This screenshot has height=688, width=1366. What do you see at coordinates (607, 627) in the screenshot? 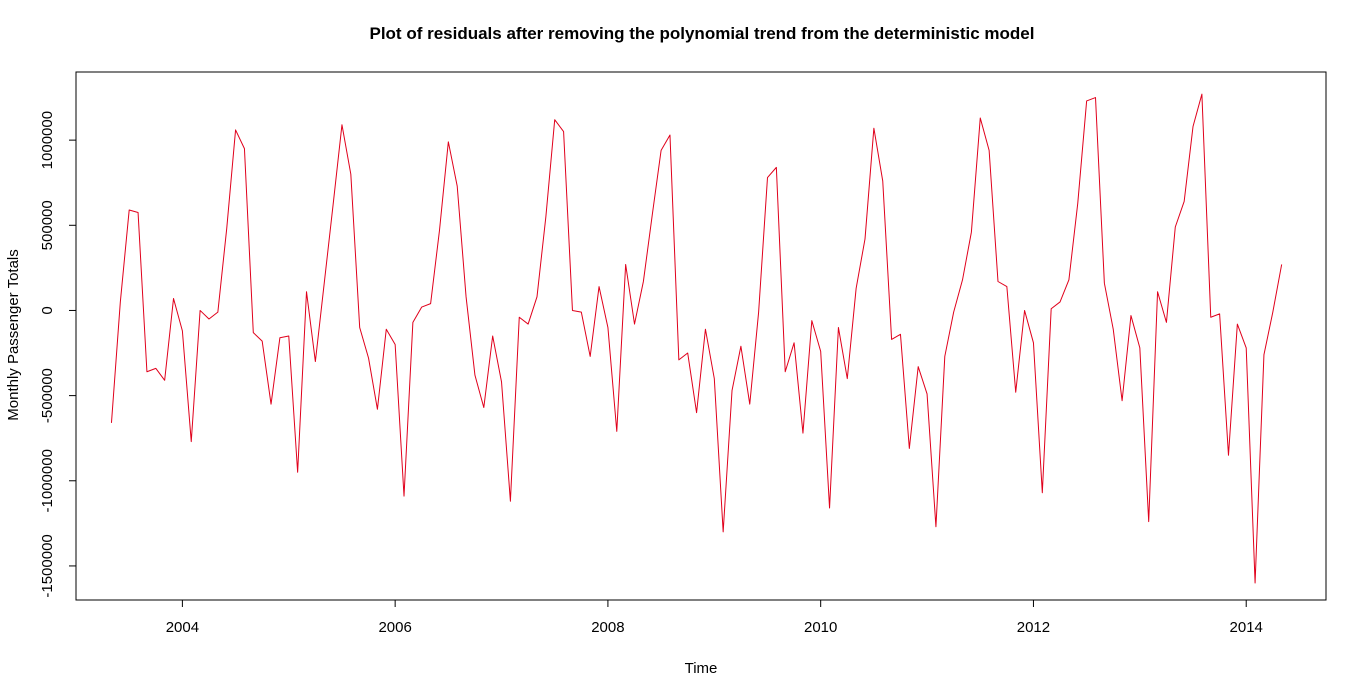
I see `x-tick-label: 2008` at bounding box center [607, 627].